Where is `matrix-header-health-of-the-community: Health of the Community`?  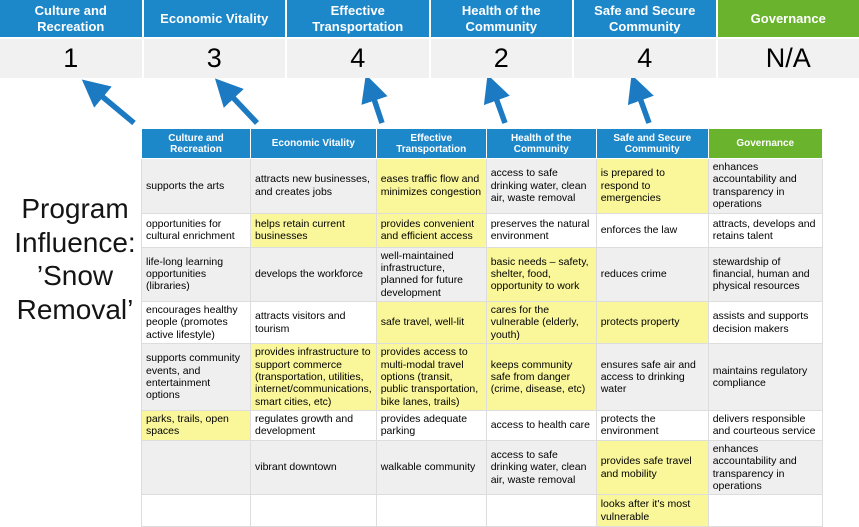 matrix-header-health-of-the-community: Health of the Community is located at coordinates (541, 144).